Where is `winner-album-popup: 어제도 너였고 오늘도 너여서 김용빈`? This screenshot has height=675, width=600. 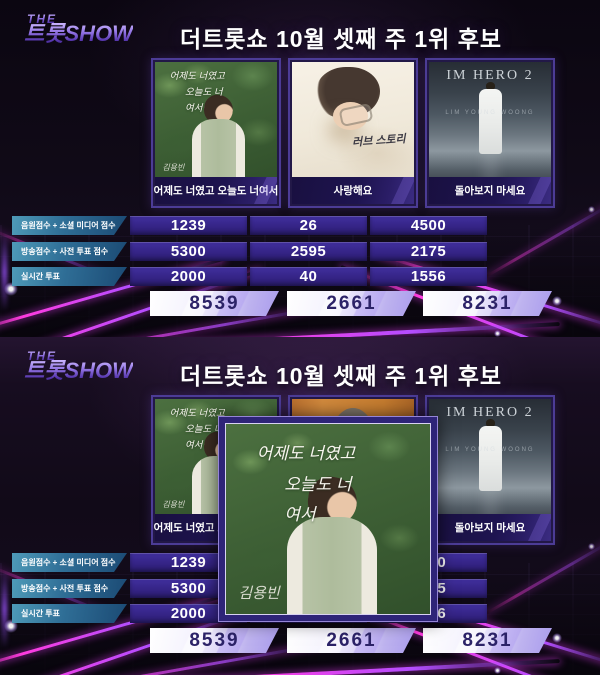
winner-album-popup: 어제도 너였고 오늘도 너여서 김용빈 is located at coordinates (328, 519).